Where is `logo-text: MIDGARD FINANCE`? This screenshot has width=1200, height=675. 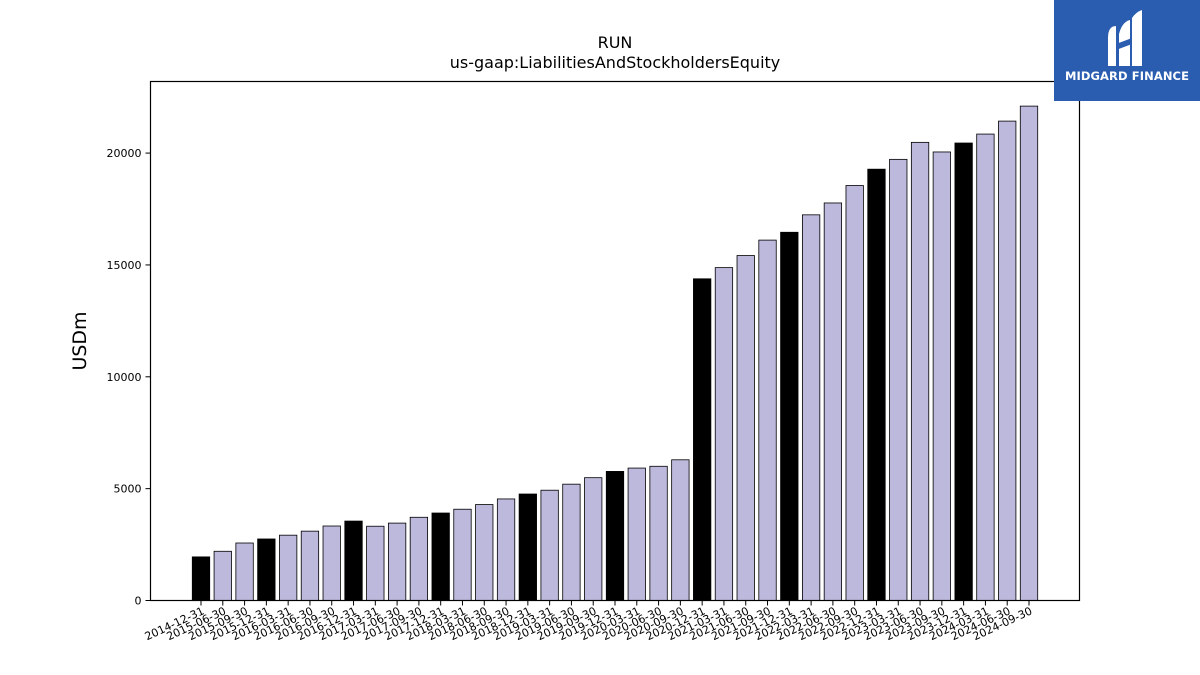
logo-text: MIDGARD FINANCE is located at coordinates (1127, 76).